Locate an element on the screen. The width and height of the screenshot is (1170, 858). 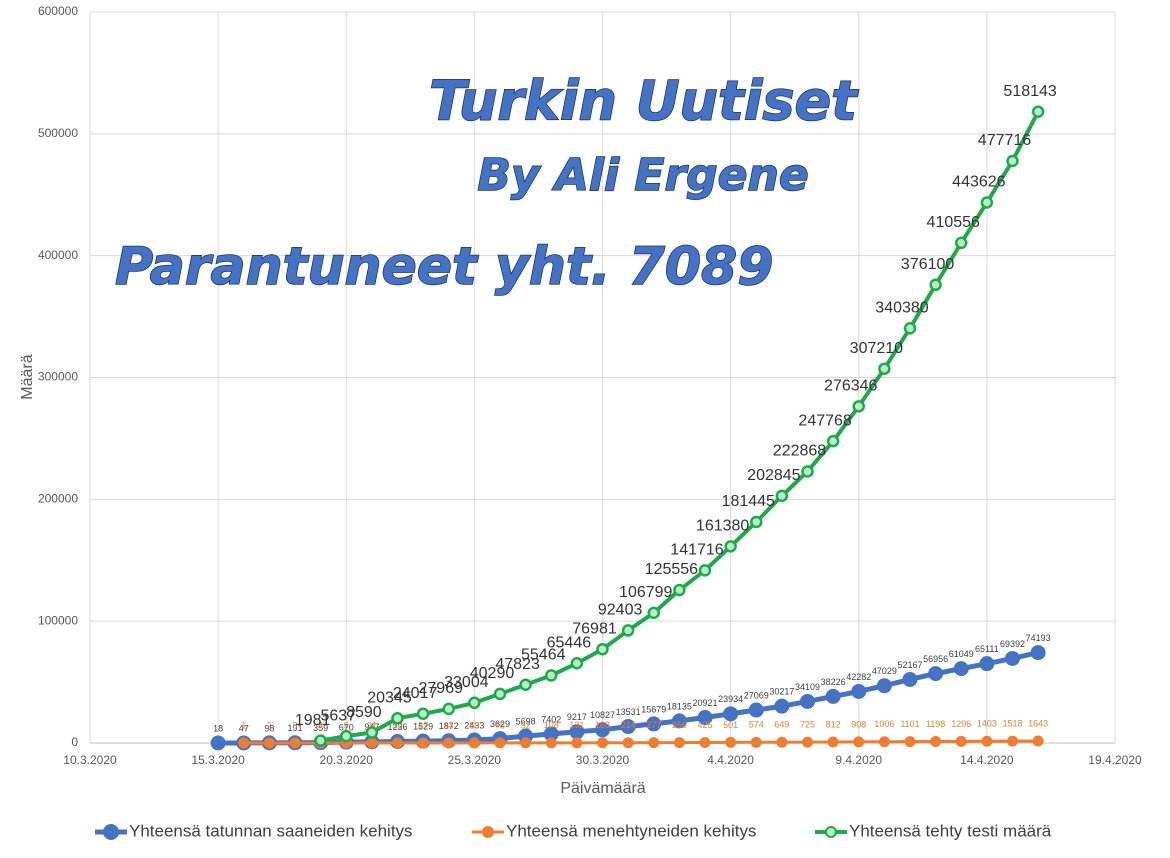
x-axis-label: Päivämäärä is located at coordinates (602, 788).